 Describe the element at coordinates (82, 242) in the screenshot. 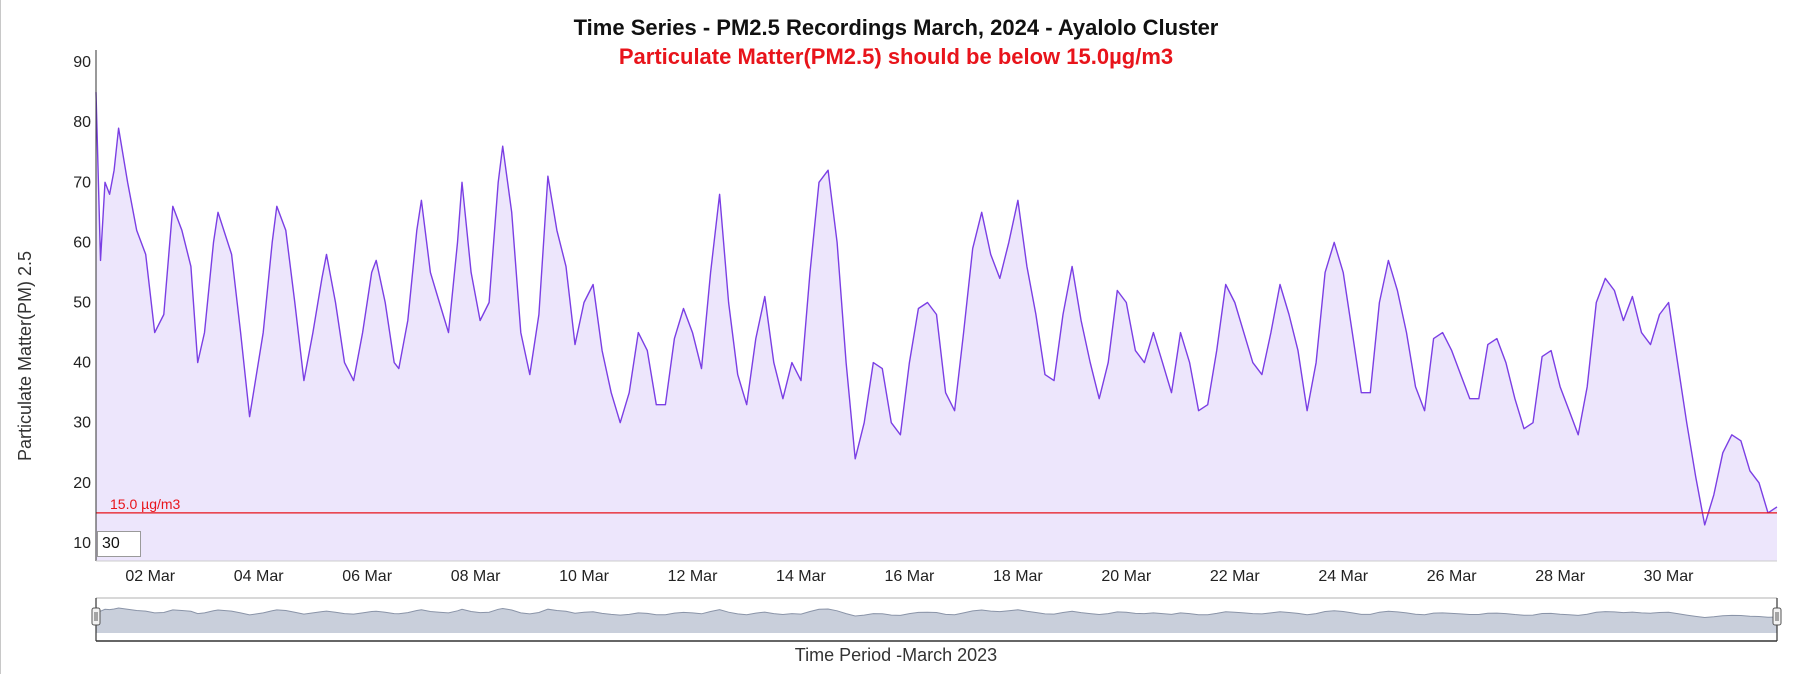

I see `y-tick-label: 60` at that location.